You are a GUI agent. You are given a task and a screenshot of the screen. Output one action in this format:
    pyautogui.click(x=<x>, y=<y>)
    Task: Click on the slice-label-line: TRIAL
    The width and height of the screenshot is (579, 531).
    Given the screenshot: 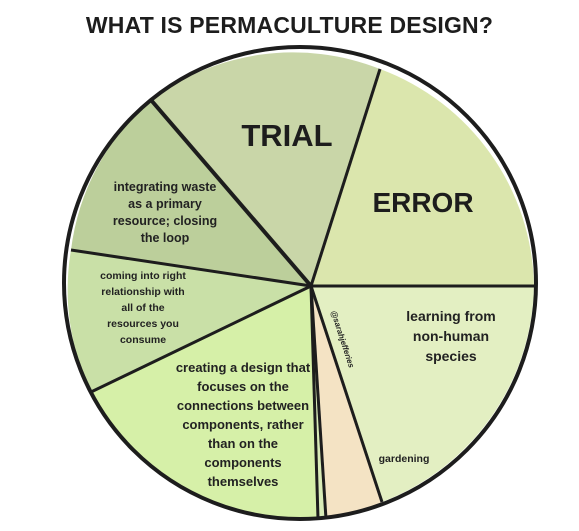 What is the action you would take?
    pyautogui.click(x=286, y=135)
    